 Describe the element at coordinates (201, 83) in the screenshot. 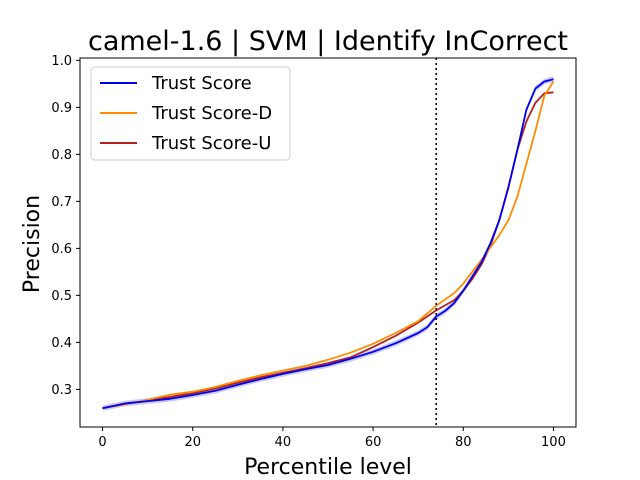

I see `legend-label: Trust Score` at that location.